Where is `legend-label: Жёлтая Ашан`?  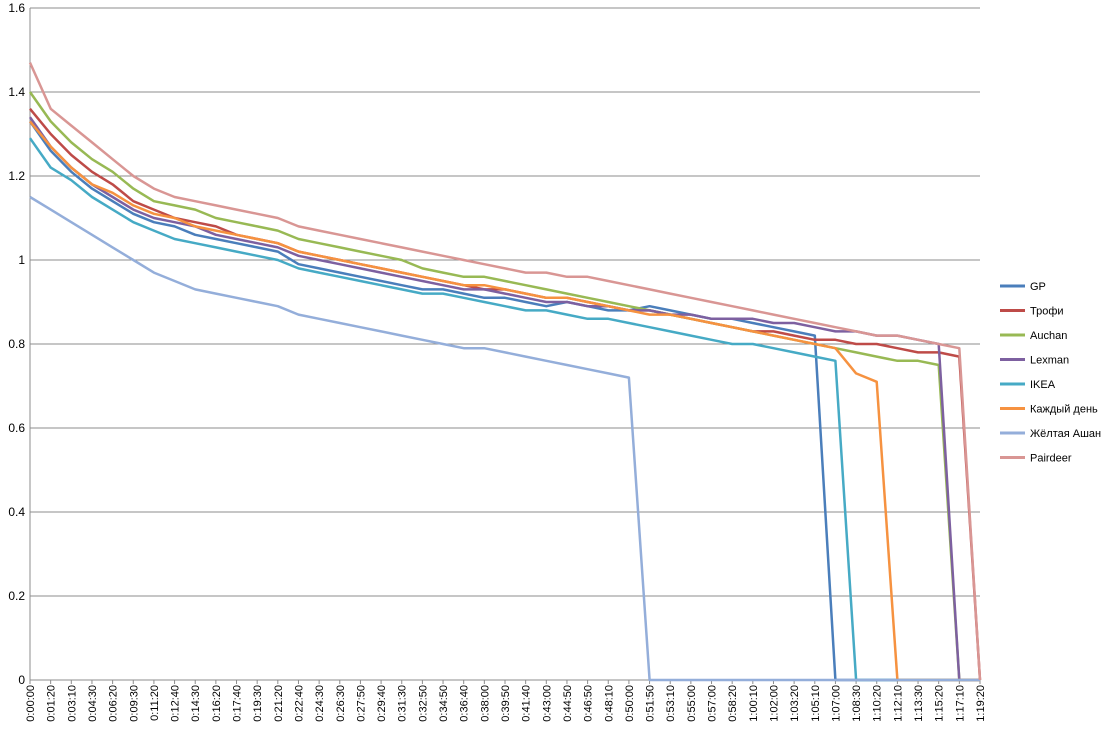 legend-label: Жёлтая Ашан is located at coordinates (1065, 434).